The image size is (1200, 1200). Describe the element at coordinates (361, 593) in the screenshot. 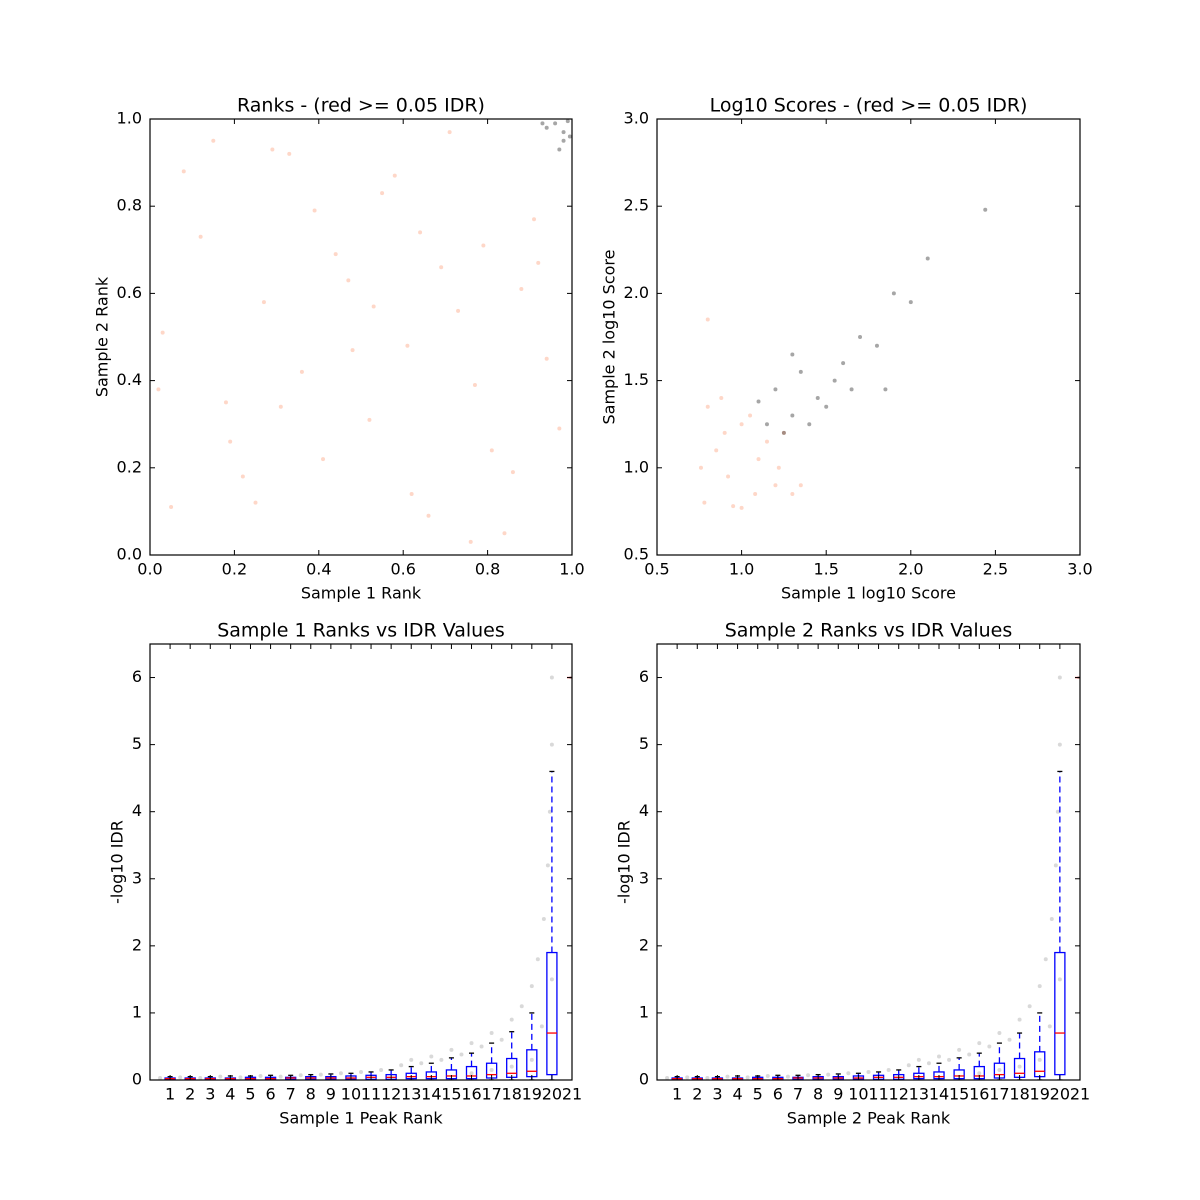

I see `x-axis-label: Sample 1 Rank` at that location.